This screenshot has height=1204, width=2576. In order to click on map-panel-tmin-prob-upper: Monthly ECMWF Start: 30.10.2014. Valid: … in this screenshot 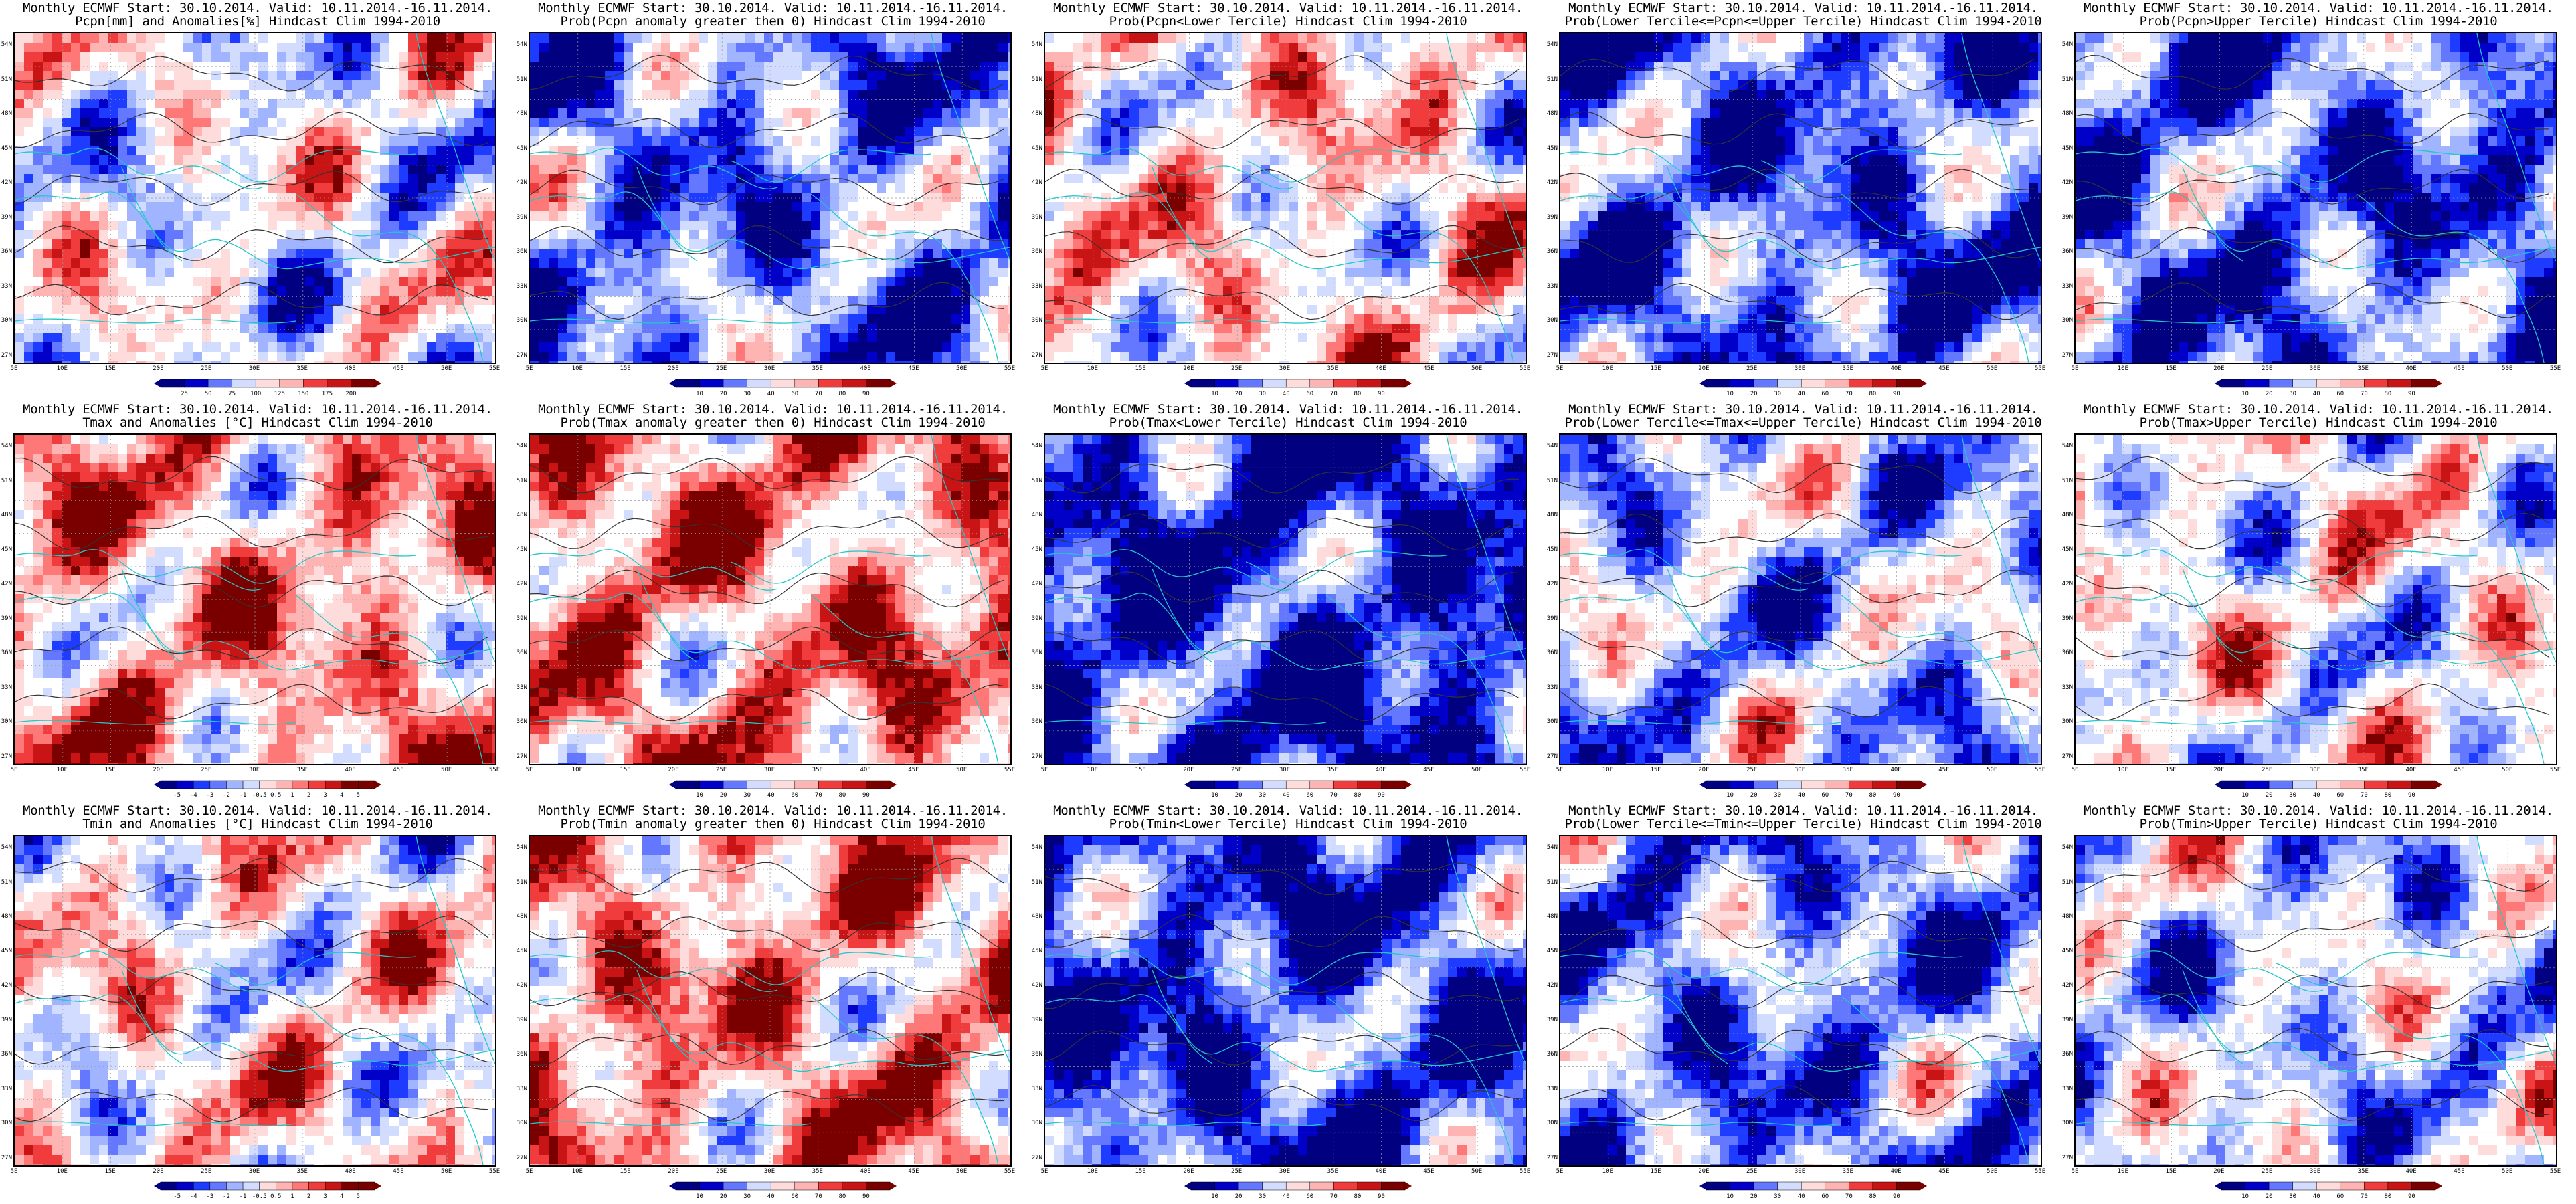, I will do `click(2318, 1003)`.